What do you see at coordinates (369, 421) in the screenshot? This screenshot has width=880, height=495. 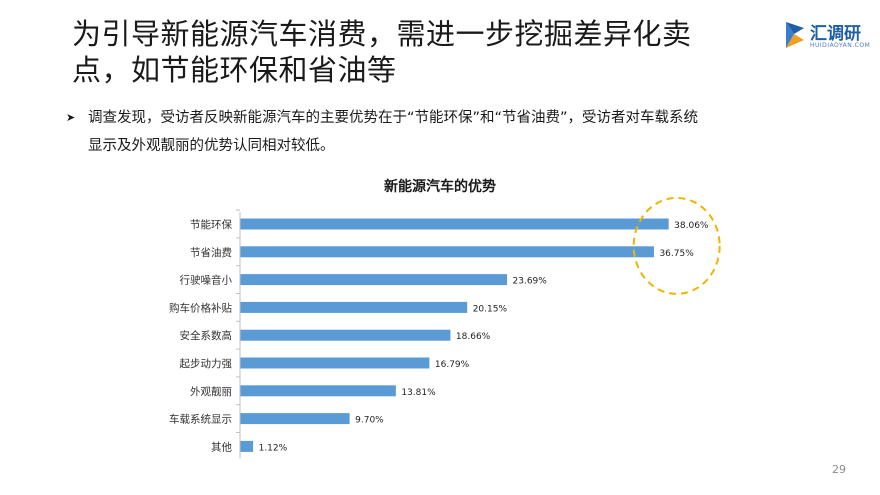 I see `data-label: 9.70%` at bounding box center [369, 421].